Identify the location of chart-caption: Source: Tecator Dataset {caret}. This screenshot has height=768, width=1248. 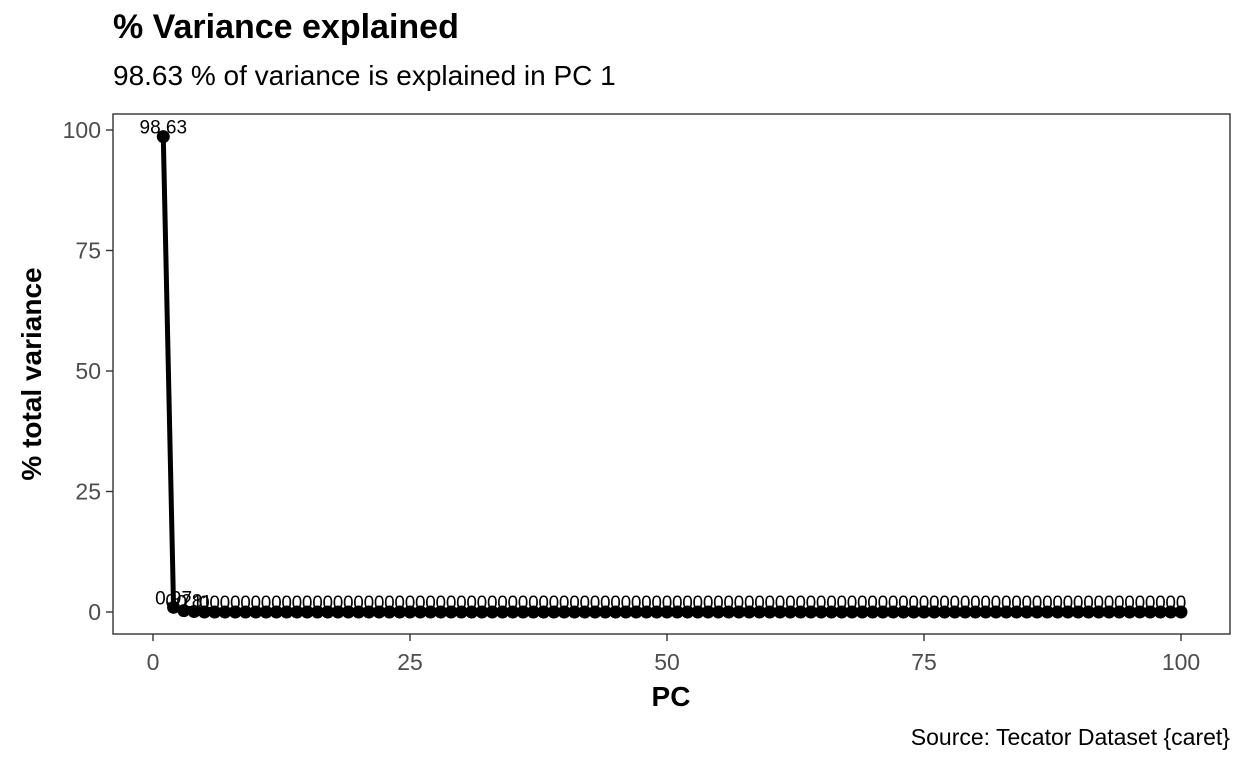
(1070, 737).